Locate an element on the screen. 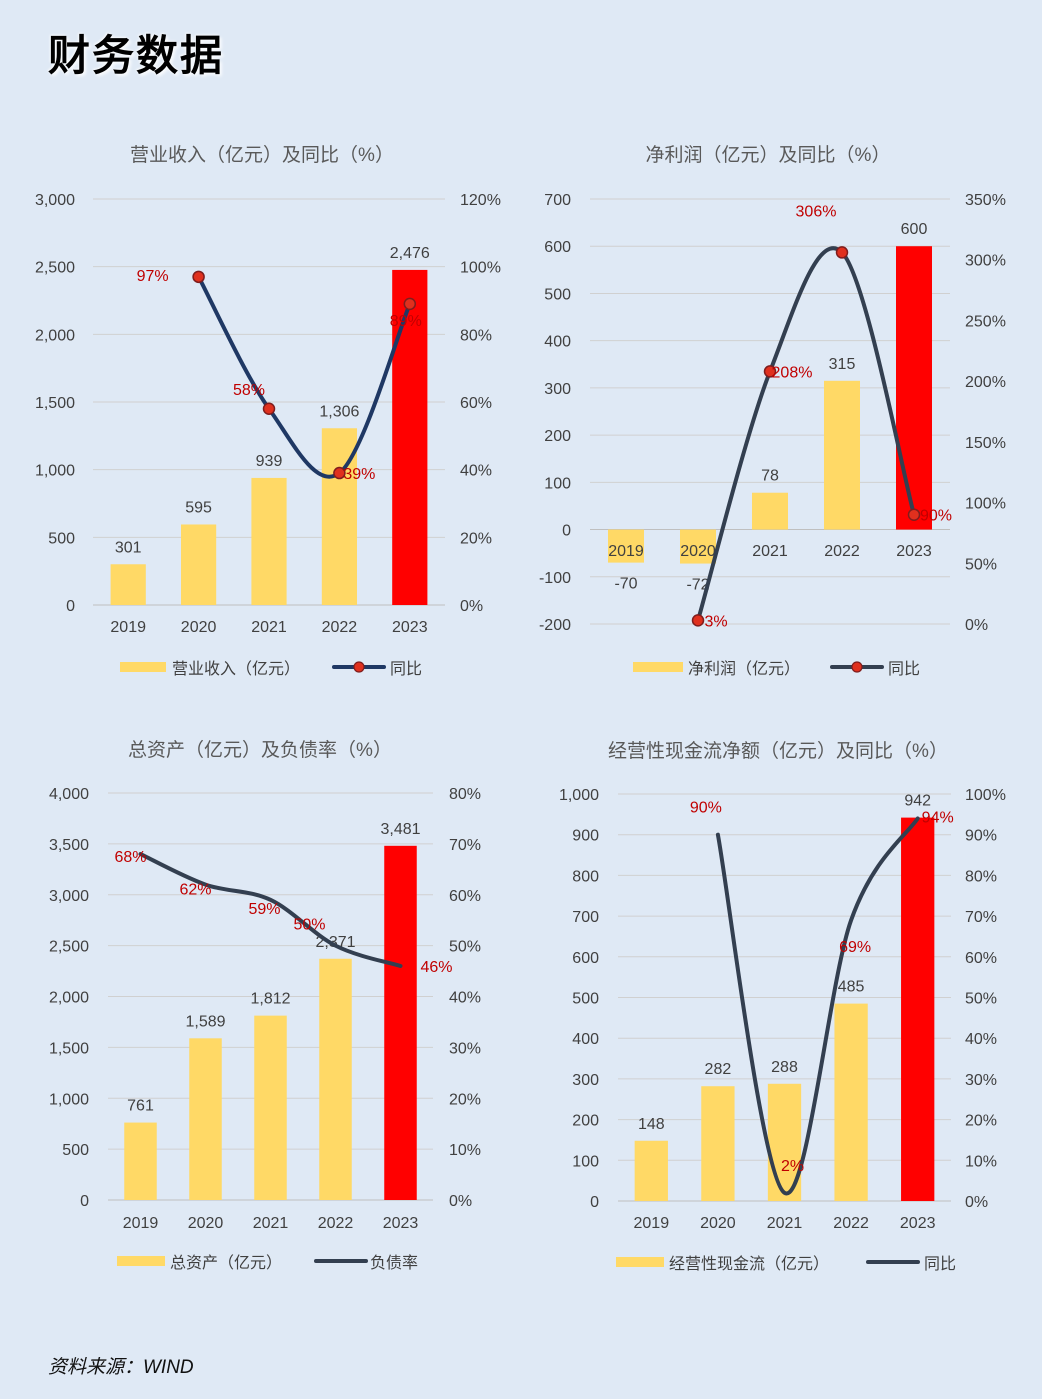 The image size is (1042, 1399). bar-value-label: 595 is located at coordinates (198, 507).